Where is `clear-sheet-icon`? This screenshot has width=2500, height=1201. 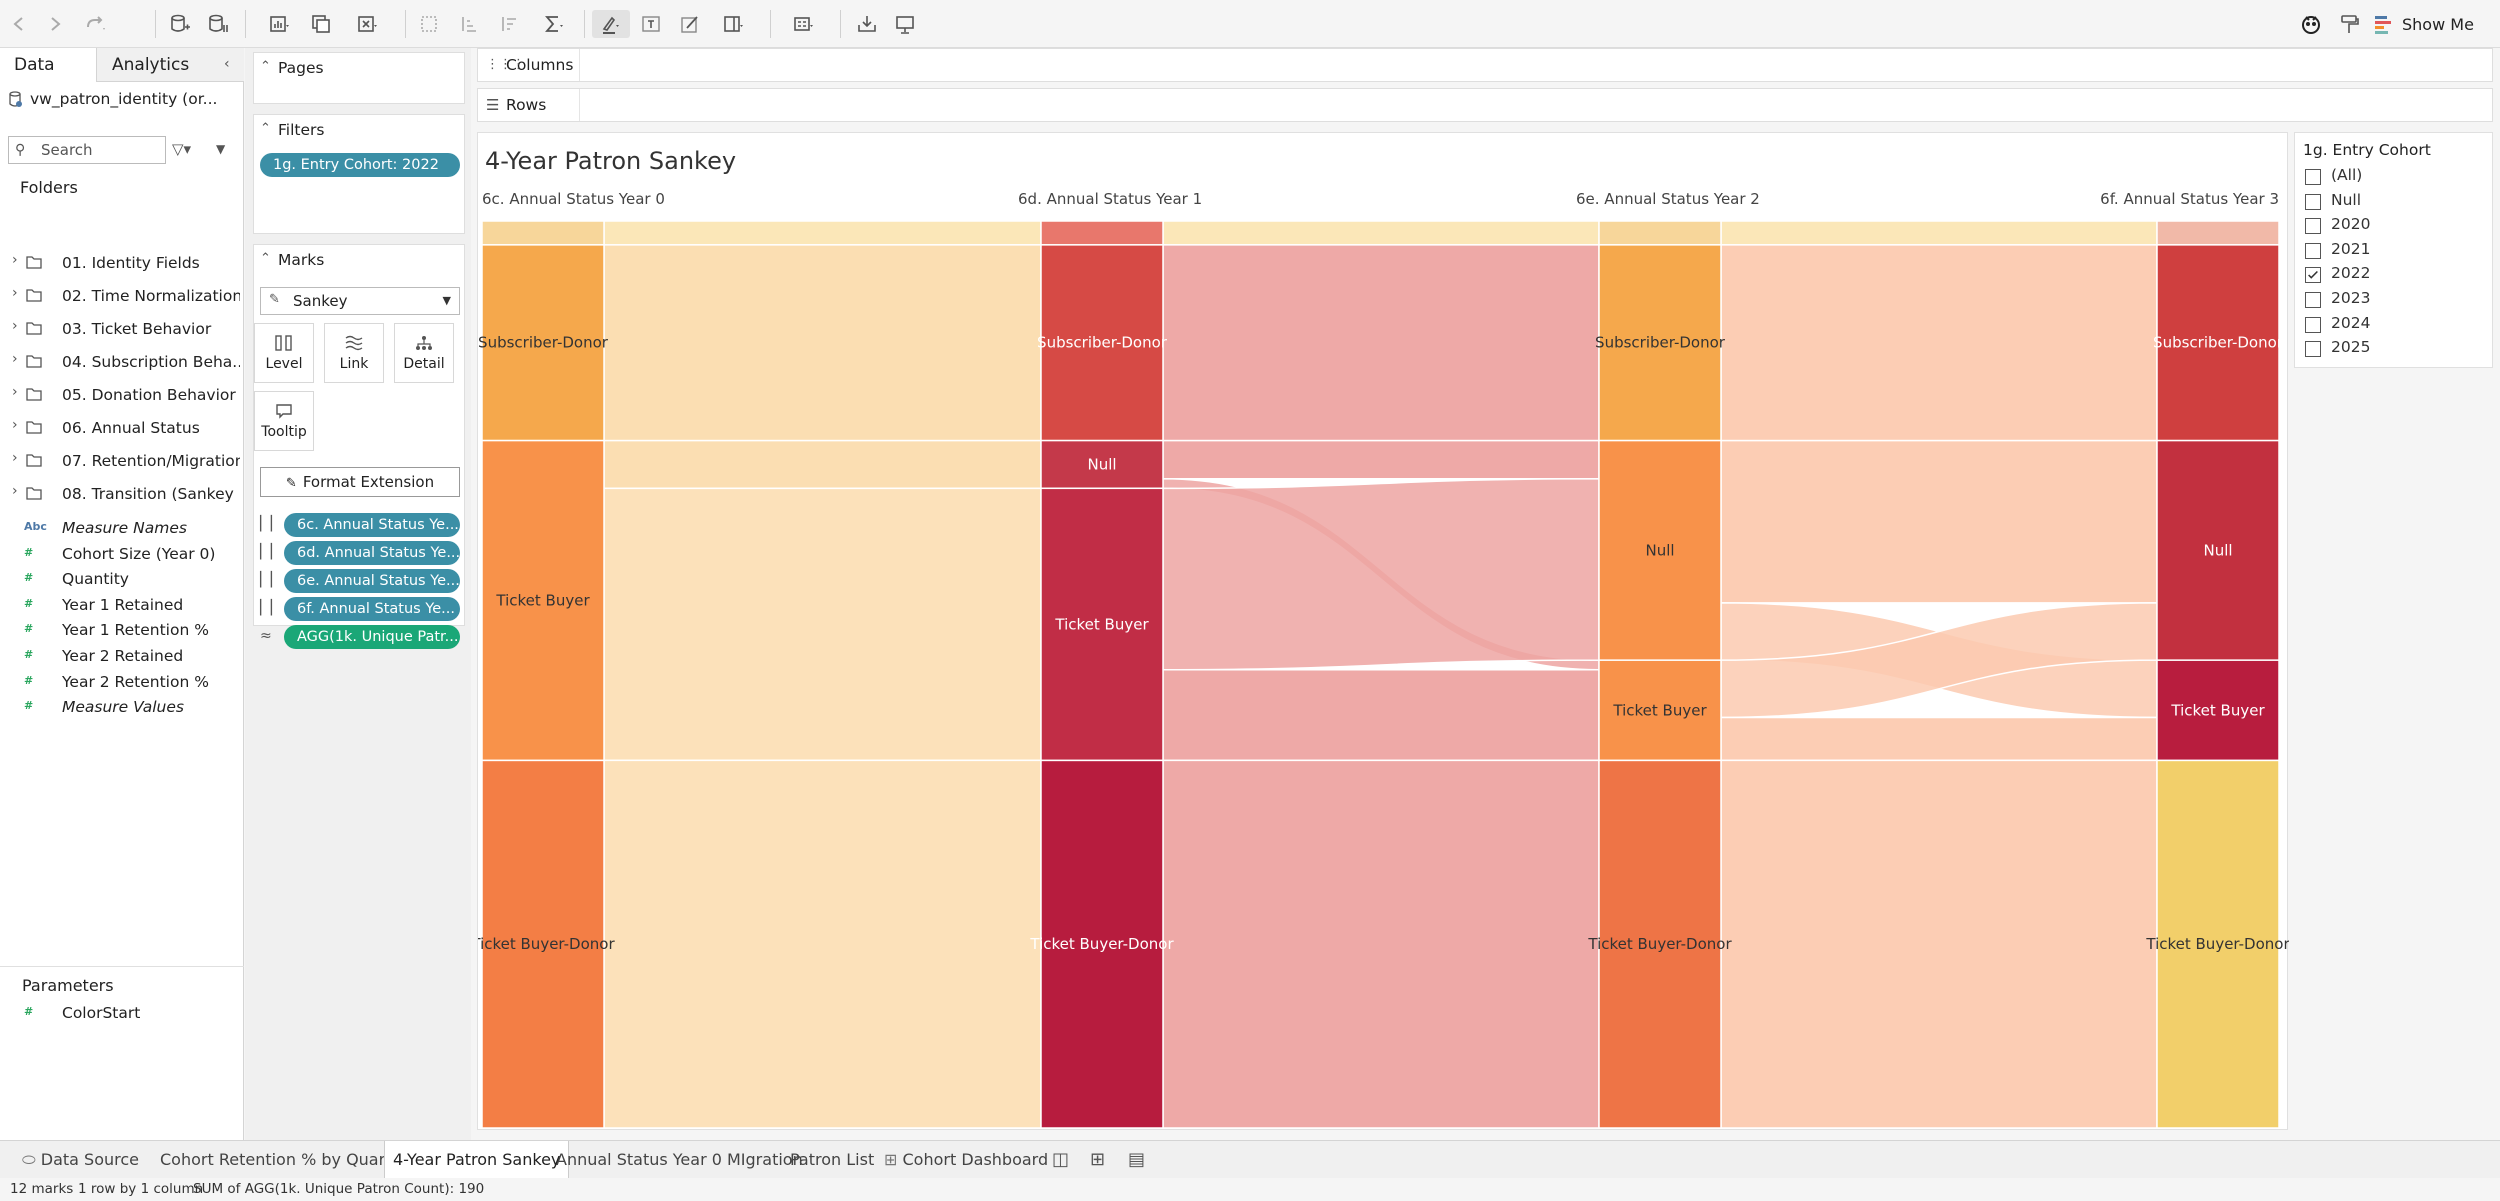 clear-sheet-icon is located at coordinates (368, 24).